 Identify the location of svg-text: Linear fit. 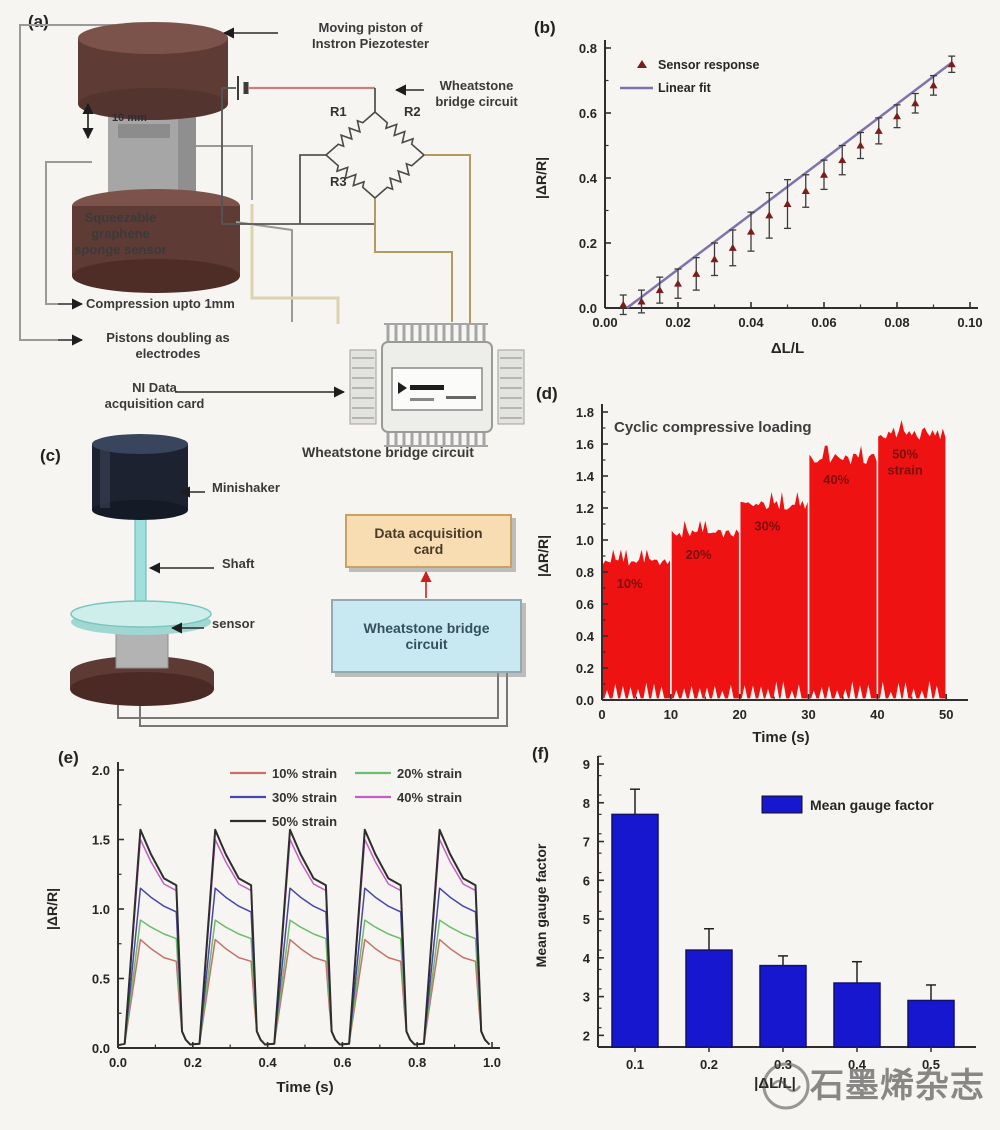
(685, 88).